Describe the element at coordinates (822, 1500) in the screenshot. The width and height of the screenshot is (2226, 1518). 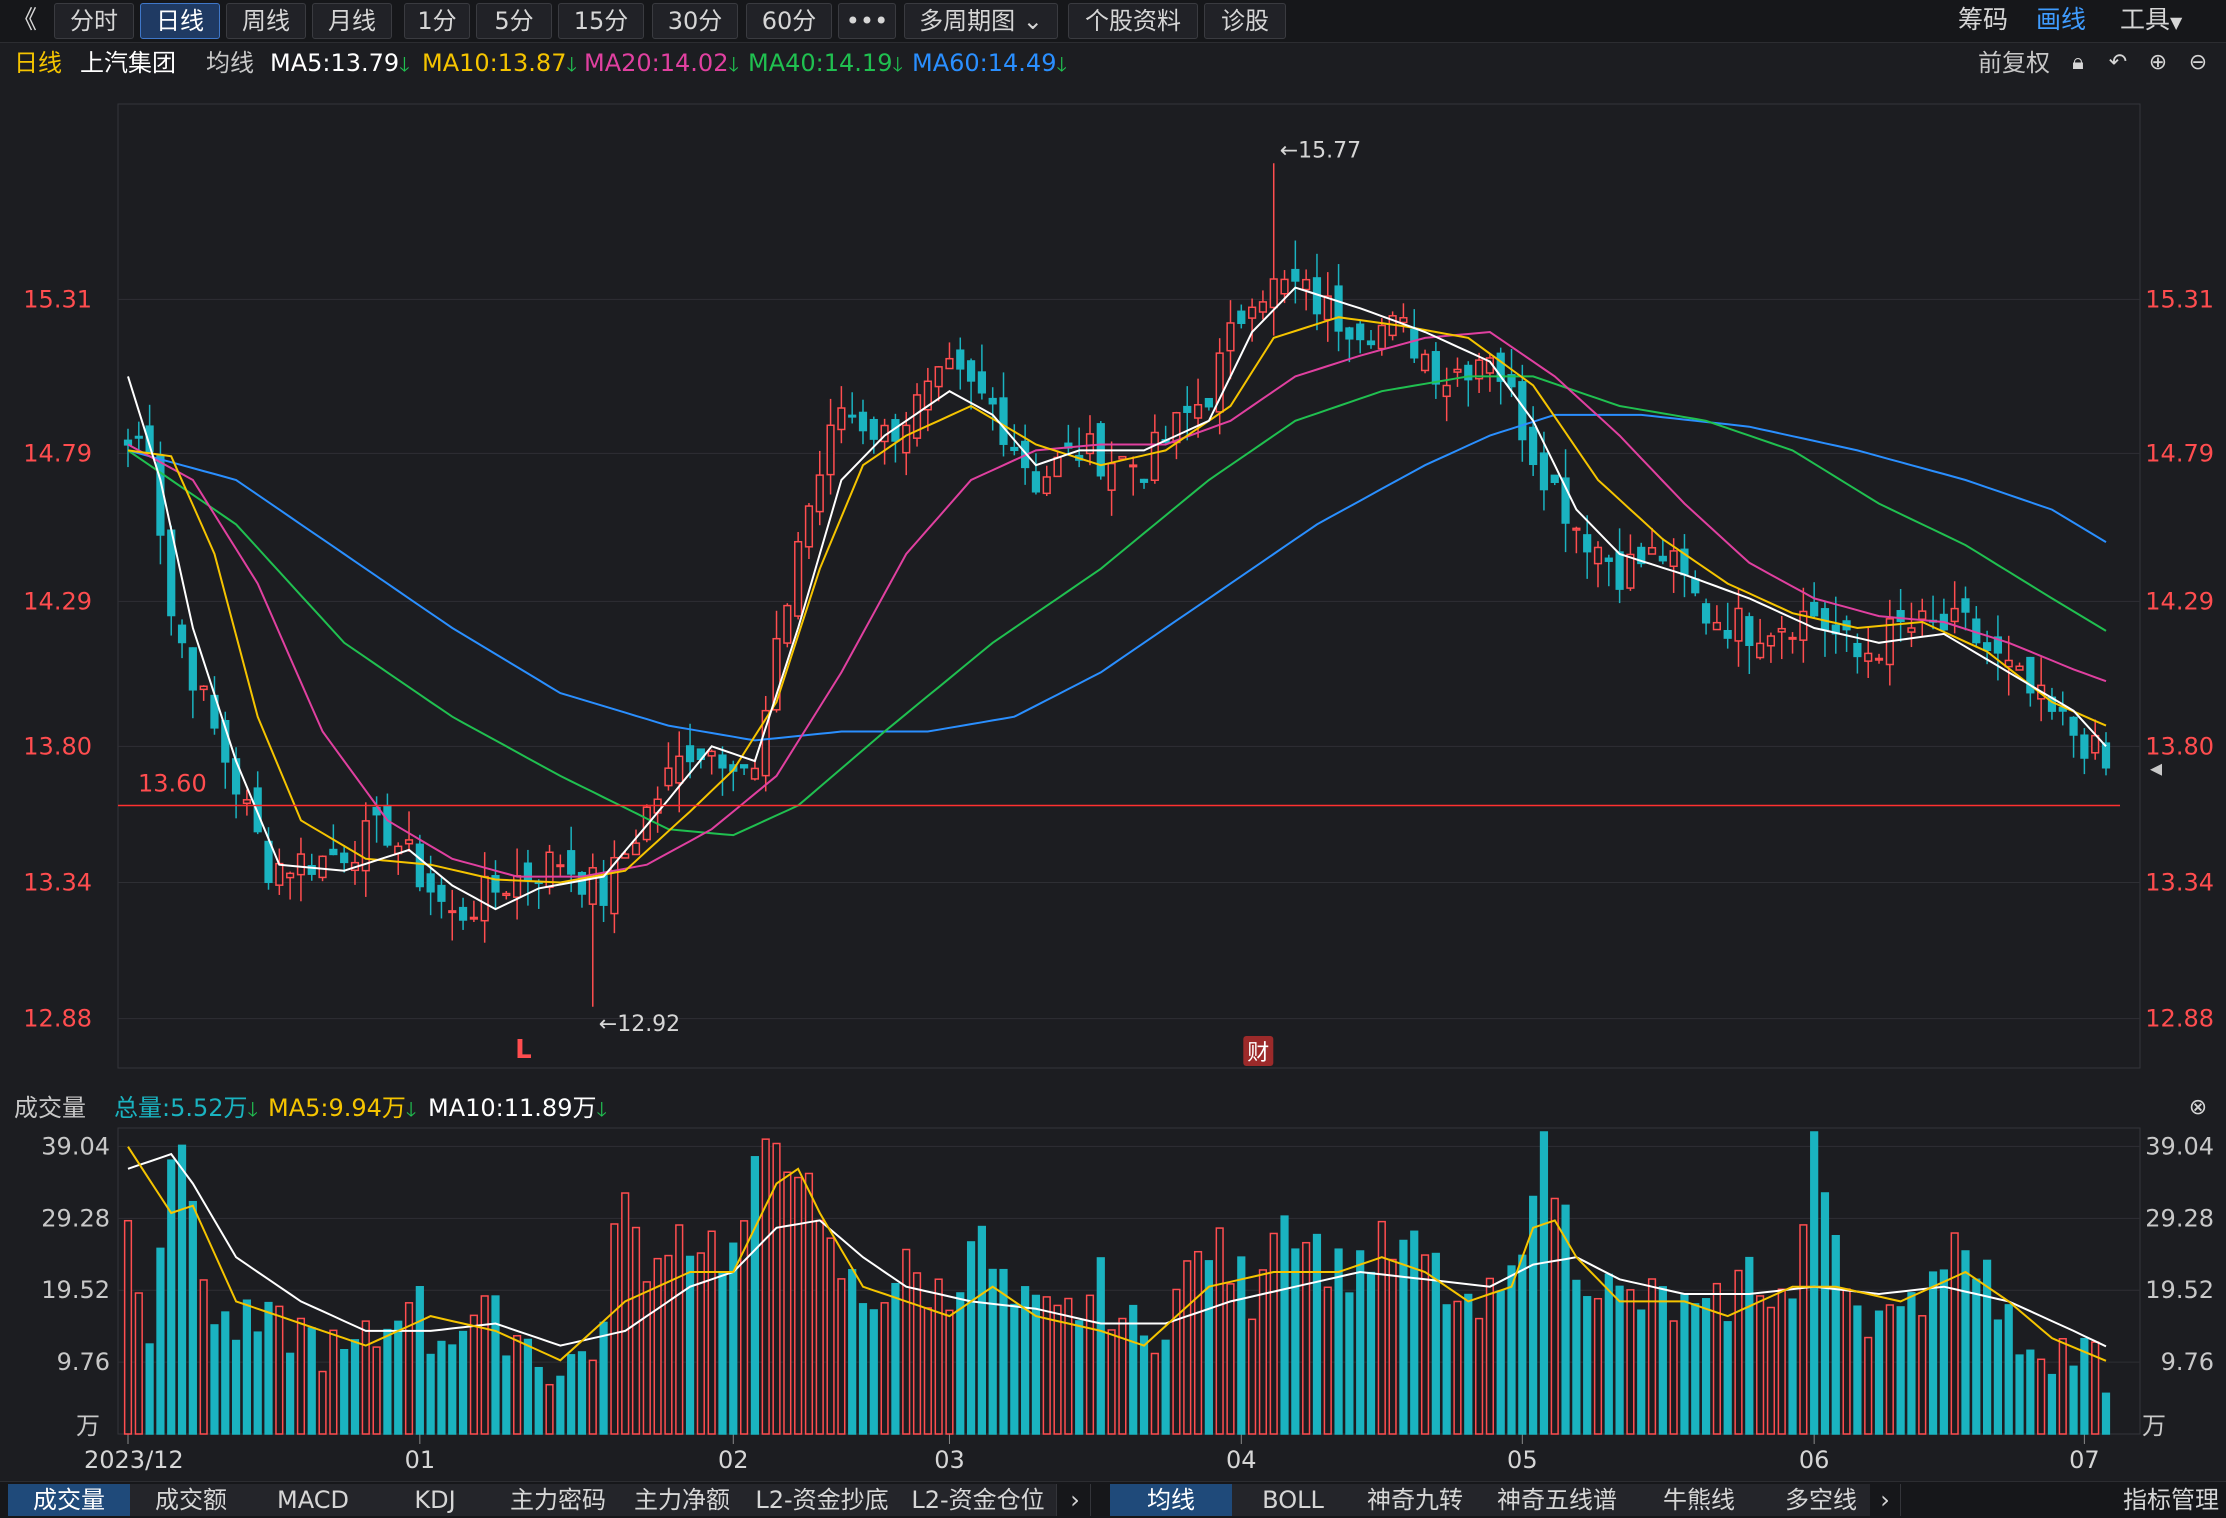
I see `indicator-tab-6: L2-资金抄底` at that location.